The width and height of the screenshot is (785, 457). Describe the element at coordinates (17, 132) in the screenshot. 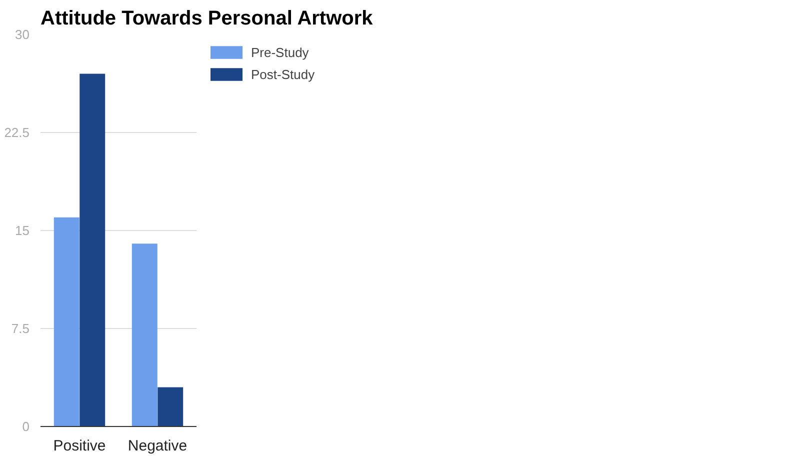

I see `y-tick-label: 22.5` at that location.